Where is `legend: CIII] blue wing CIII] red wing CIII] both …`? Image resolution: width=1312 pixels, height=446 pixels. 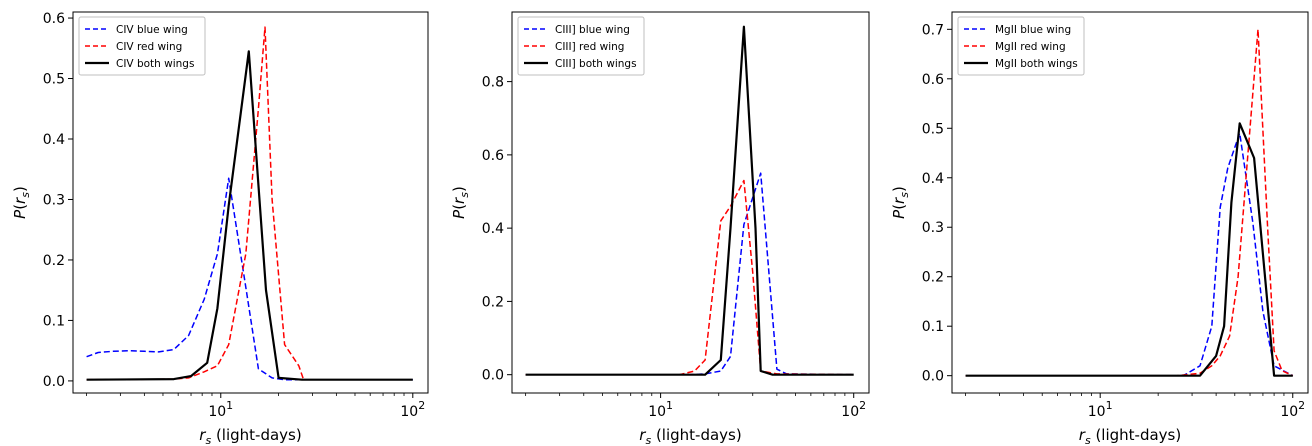 legend: CIII] blue wing CIII] red wing CIII] both … is located at coordinates (581, 46).